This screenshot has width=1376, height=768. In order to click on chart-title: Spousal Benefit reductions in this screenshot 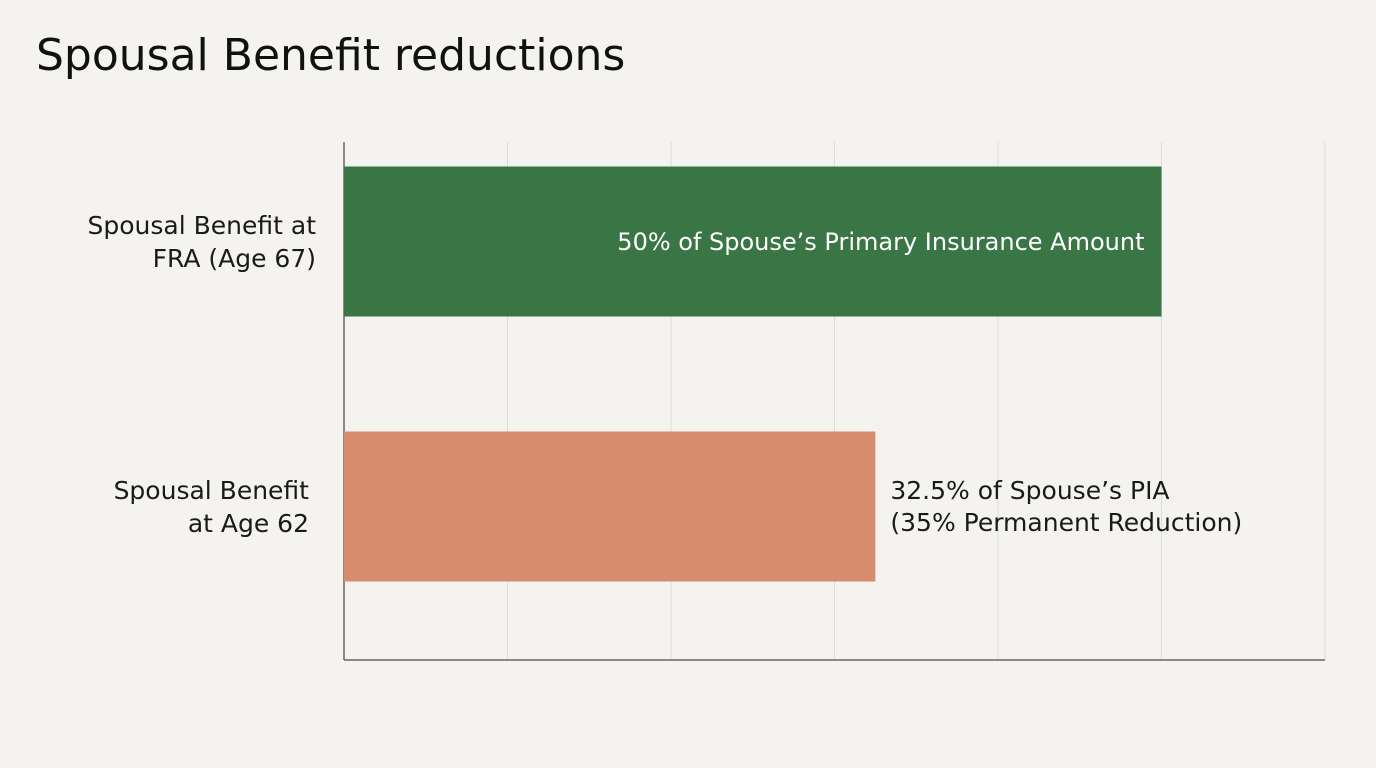, I will do `click(331, 55)`.